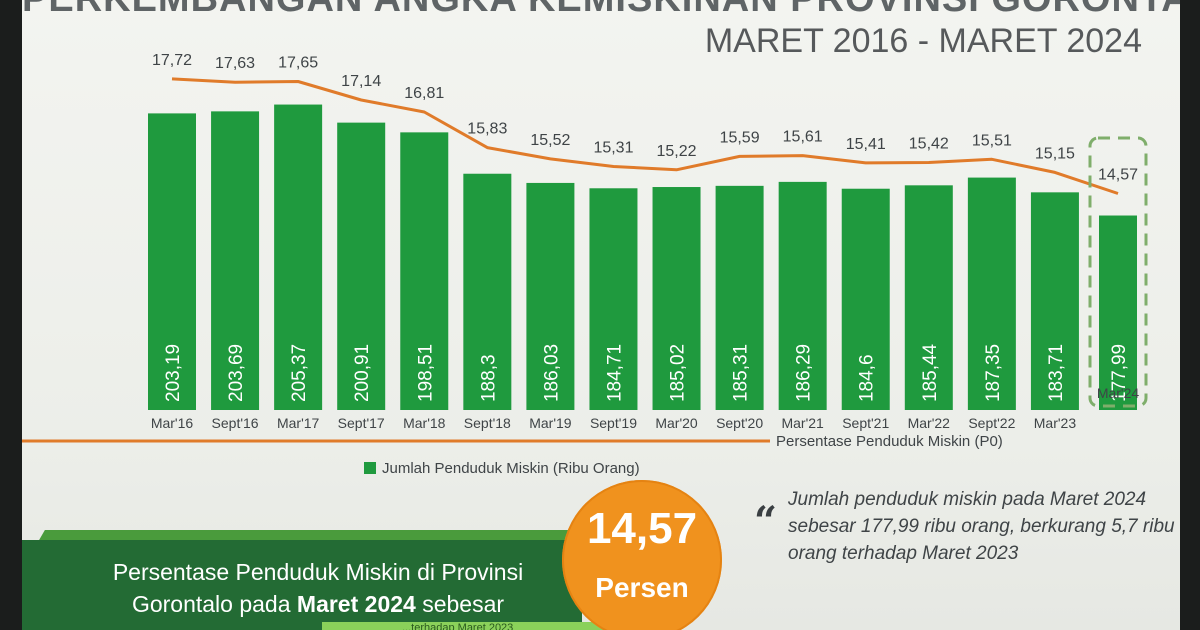 This screenshot has height=630, width=1200. What do you see at coordinates (487, 423) in the screenshot?
I see `category-label: Sept'18` at bounding box center [487, 423].